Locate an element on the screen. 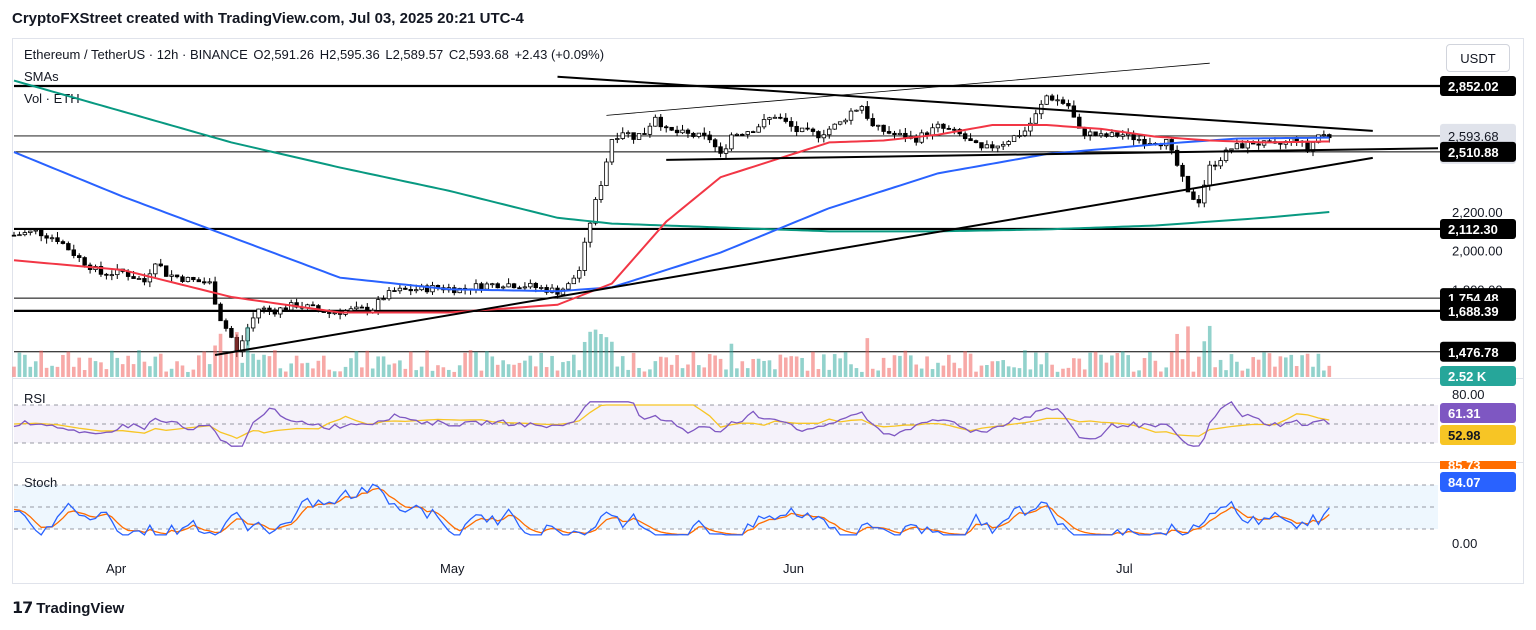  currency-button: USDT is located at coordinates (1478, 58).